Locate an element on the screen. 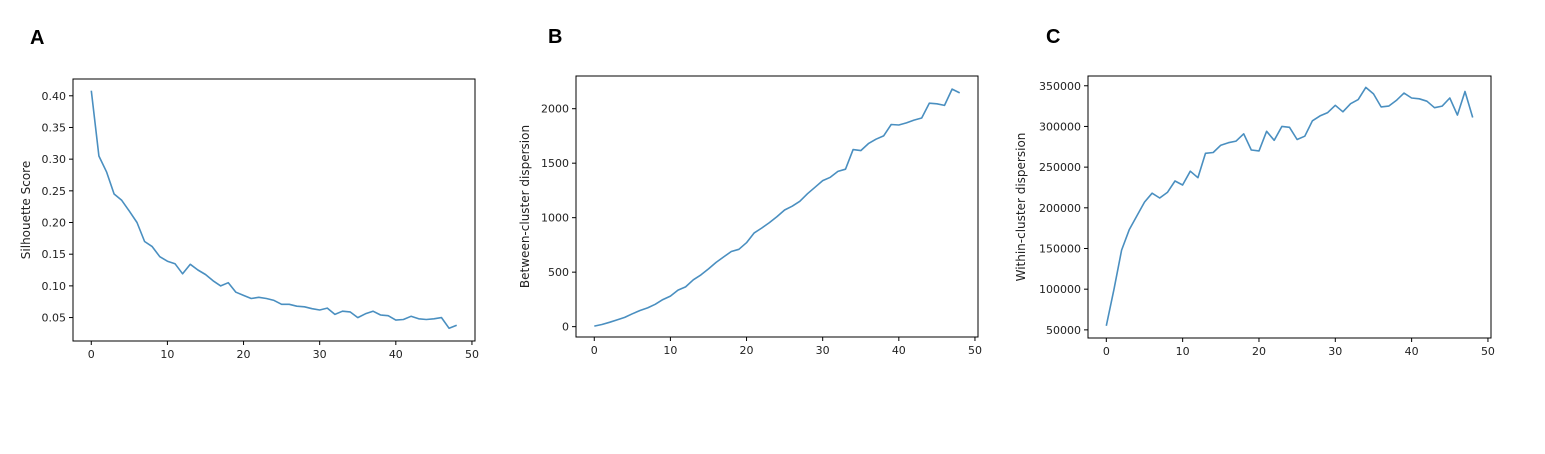 The image size is (1545, 454). y-tick-label-a: 0.25 is located at coordinates (54, 191).